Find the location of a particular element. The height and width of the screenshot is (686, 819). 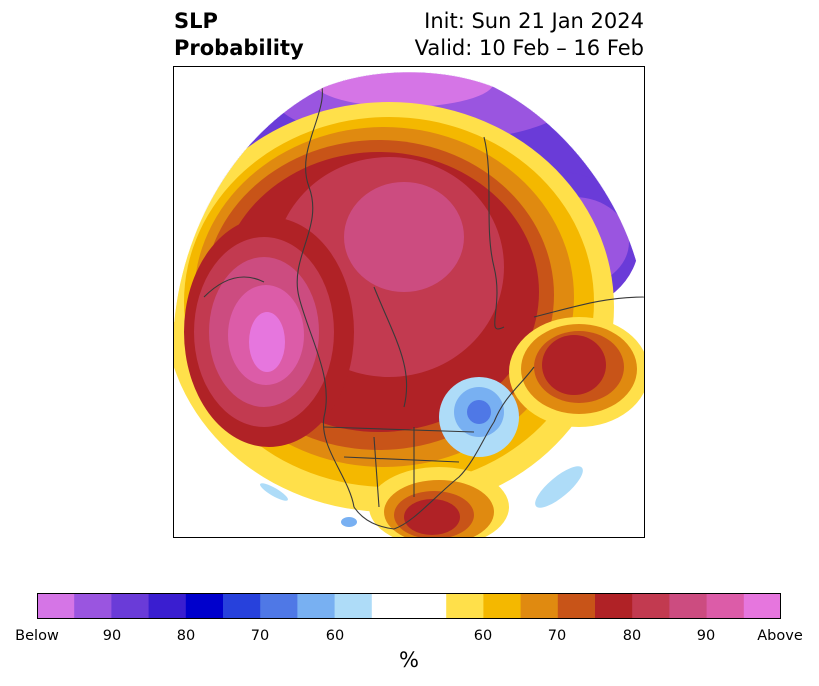

colorbar is located at coordinates (409, 606).